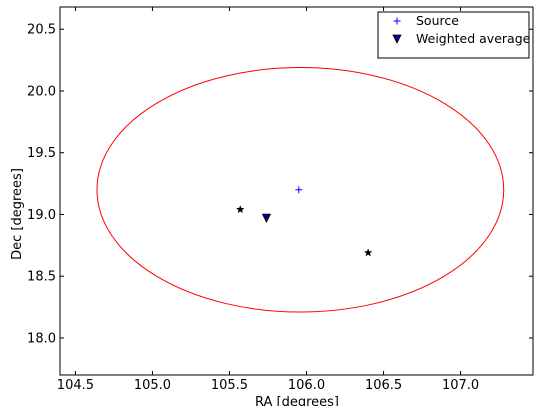 The width and height of the screenshot is (534, 406). I want to click on y-tick-label: 20.0, so click(41, 91).